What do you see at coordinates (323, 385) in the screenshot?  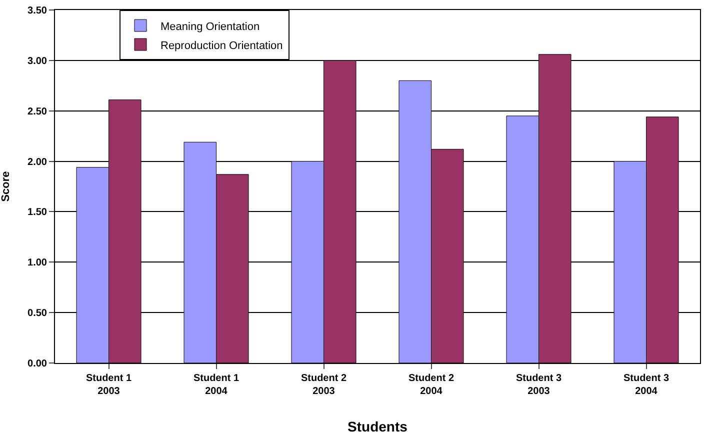 I see `x-tick-label: Student 2 2003` at bounding box center [323, 385].